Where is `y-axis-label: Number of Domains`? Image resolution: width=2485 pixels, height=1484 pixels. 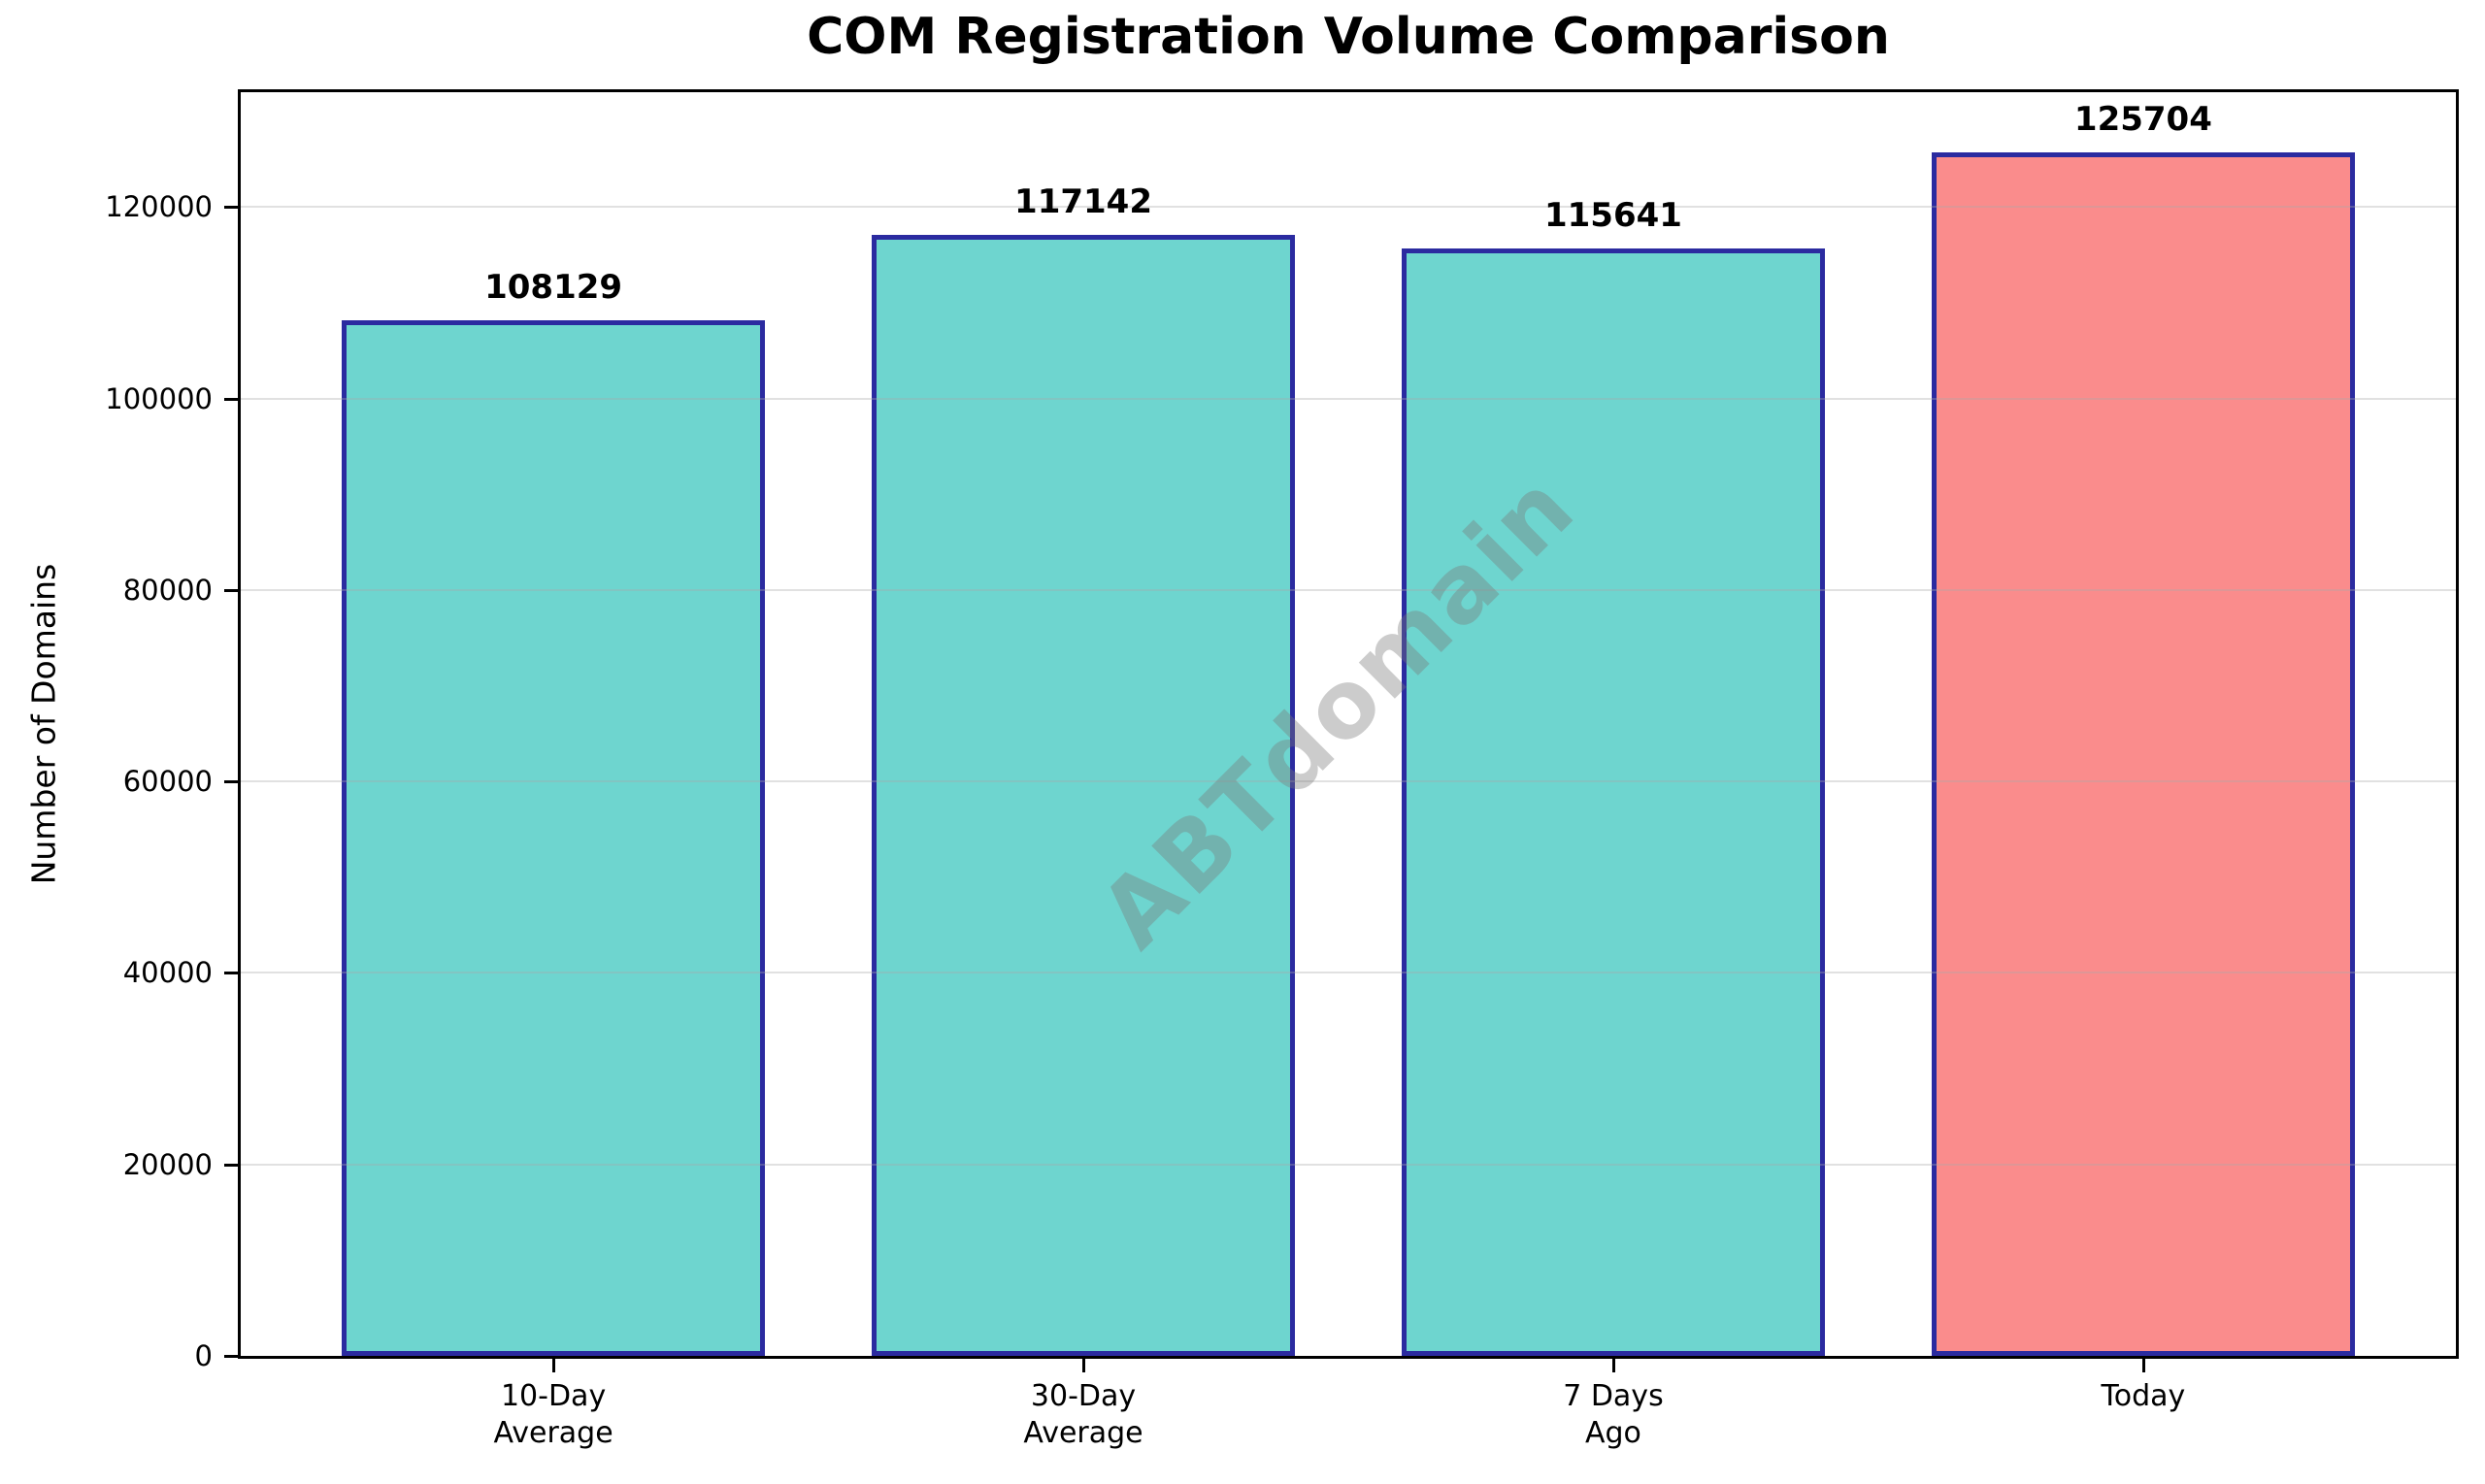
y-axis-label: Number of Domains is located at coordinates (43, 724).